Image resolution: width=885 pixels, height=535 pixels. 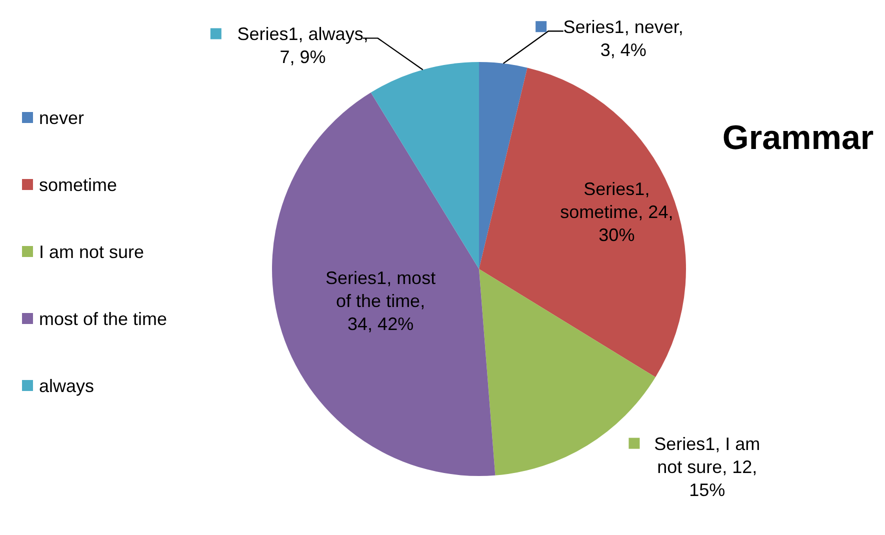 I want to click on legend-label: always, so click(x=66, y=386).